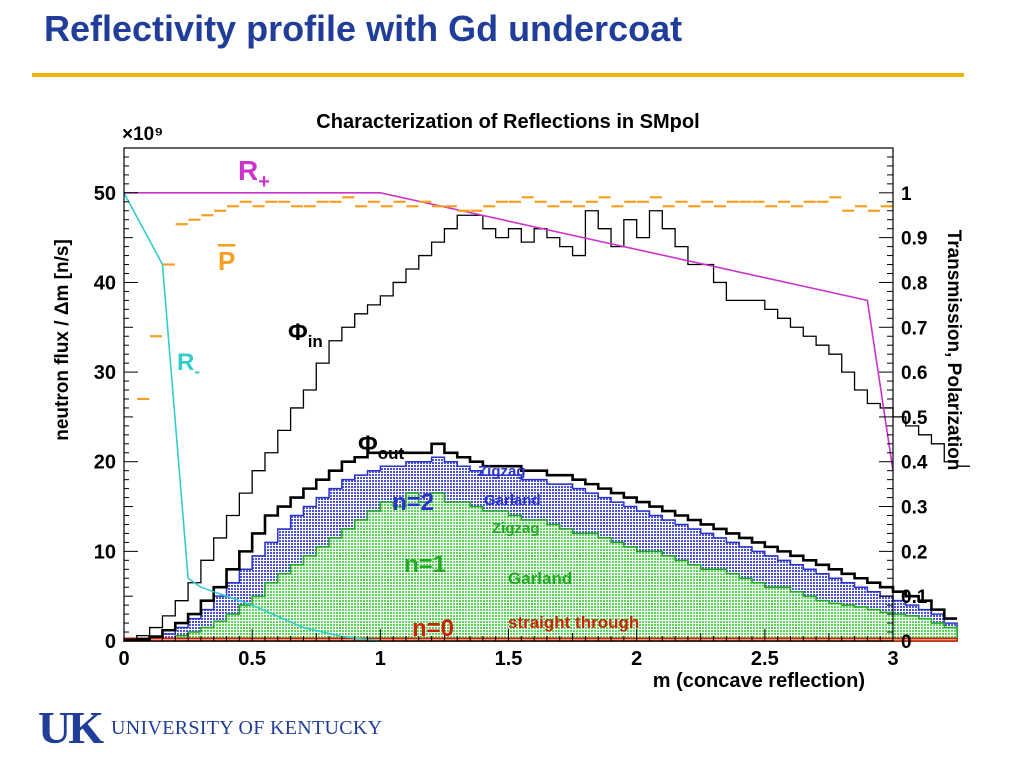  I want to click on y2-tick-label: 0.6, so click(914, 373).